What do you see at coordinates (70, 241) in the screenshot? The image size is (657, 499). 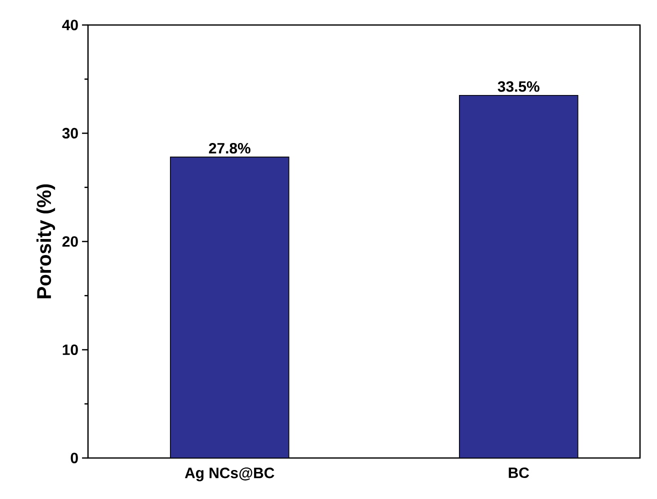 I see `y-tick-label: 20` at bounding box center [70, 241].